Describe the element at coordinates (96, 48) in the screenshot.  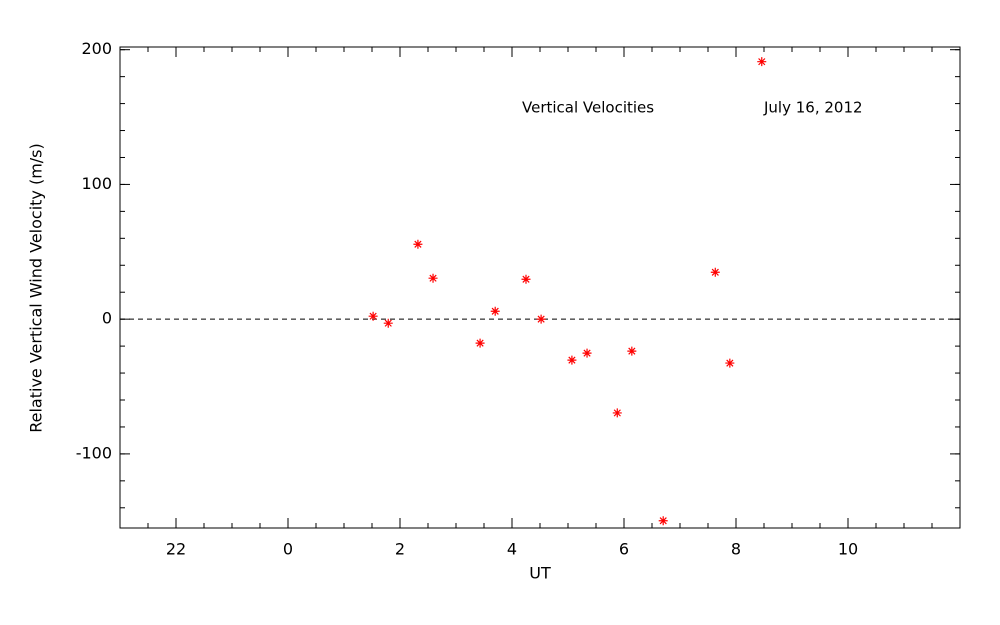
I see `y-tick-label: 200` at that location.